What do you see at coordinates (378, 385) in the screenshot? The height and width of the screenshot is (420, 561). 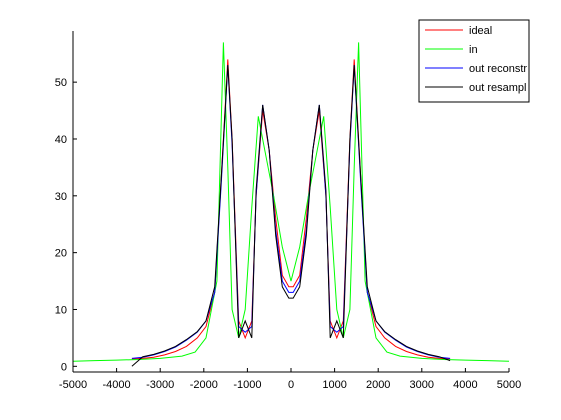 I see `x-tick-label: 2000` at bounding box center [378, 385].